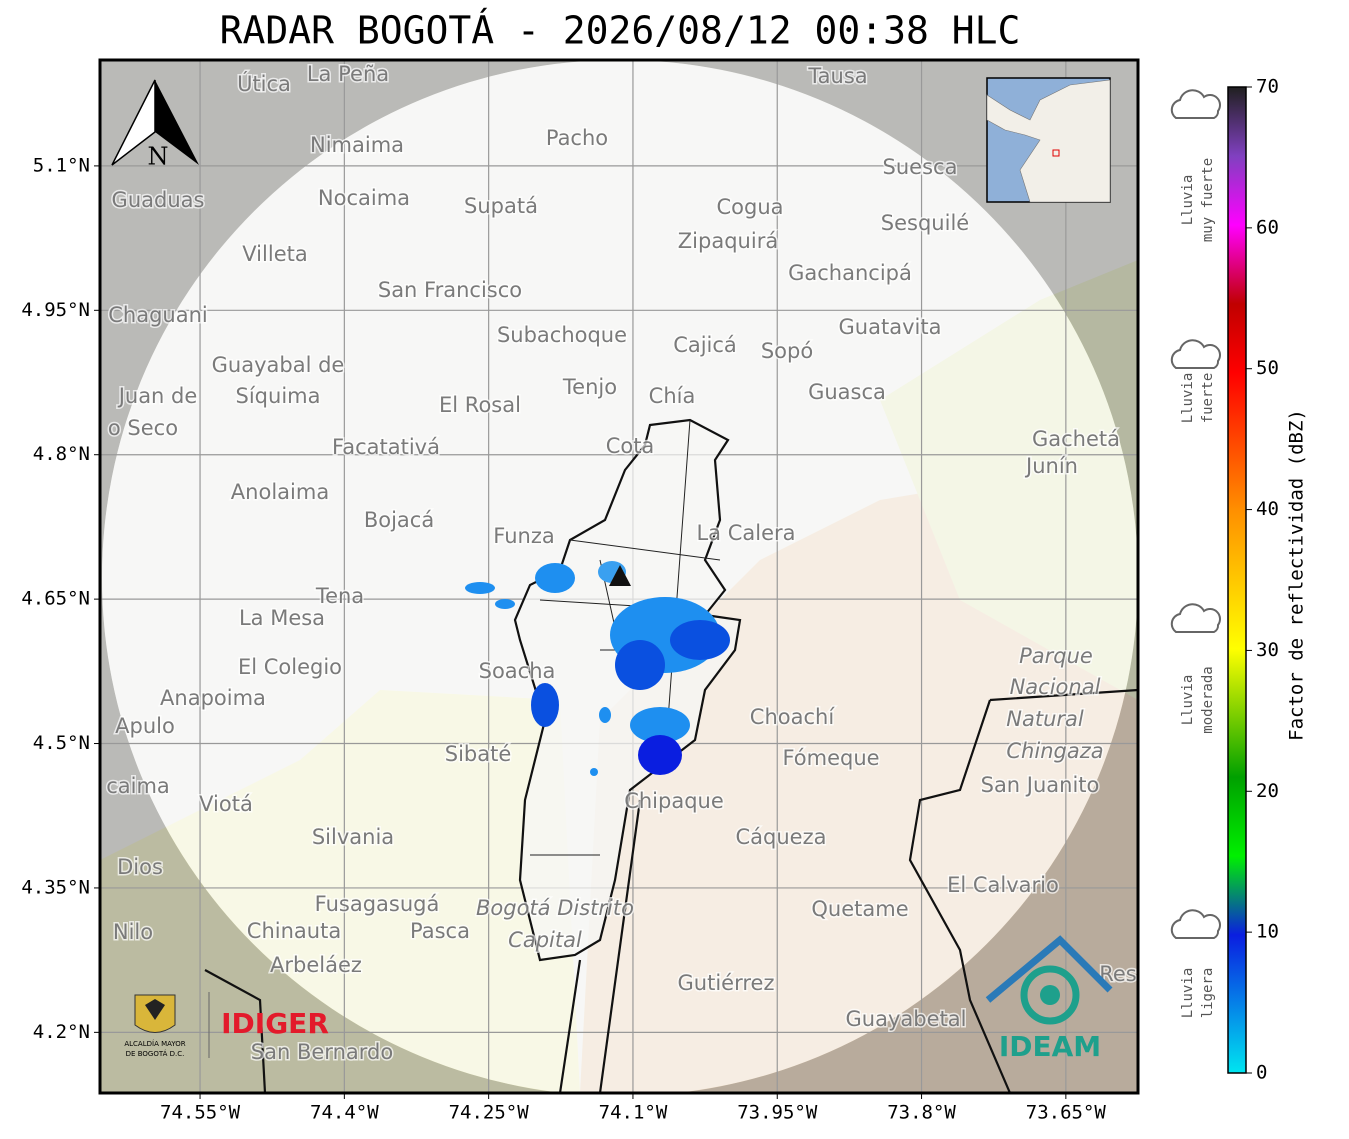 The width and height of the screenshot is (1349, 1139). What do you see at coordinates (517, 671) in the screenshot?
I see `place-label: Soacha` at bounding box center [517, 671].